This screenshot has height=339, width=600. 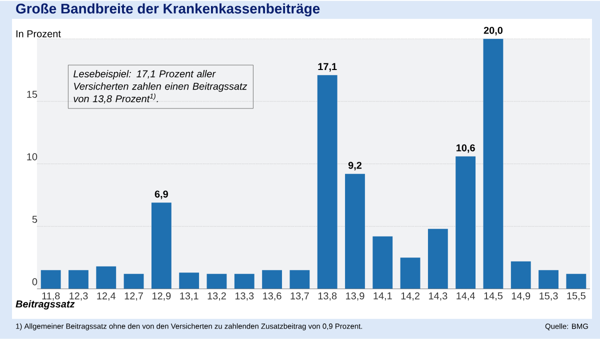 What do you see at coordinates (327, 296) in the screenshot?
I see `x-tick-label: 13,8` at bounding box center [327, 296].